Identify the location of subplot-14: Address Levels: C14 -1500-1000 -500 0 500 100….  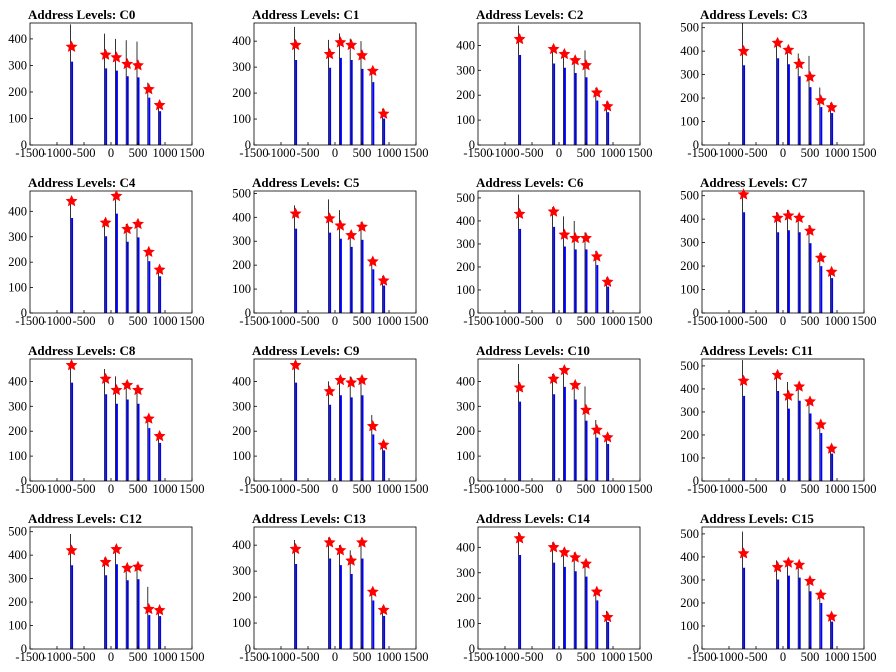
(554, 587).